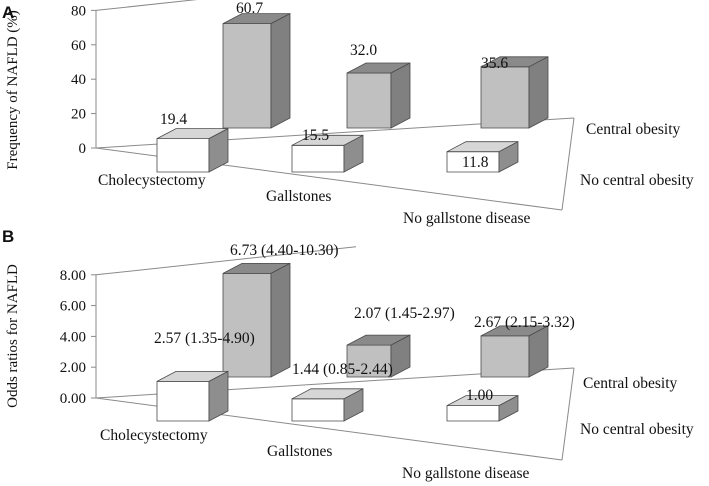  Describe the element at coordinates (73, 368) in the screenshot. I see `y-tick-label: 2.00` at that location.